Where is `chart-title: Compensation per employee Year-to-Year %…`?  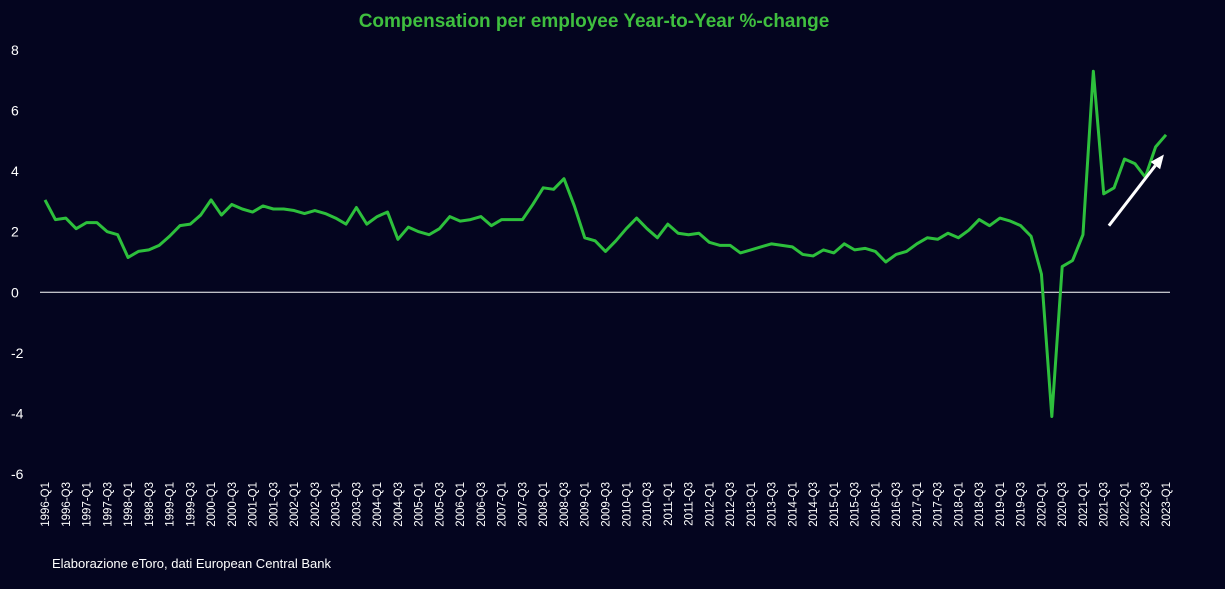
chart-title: Compensation per employee Year-to-Year %… is located at coordinates (594, 21).